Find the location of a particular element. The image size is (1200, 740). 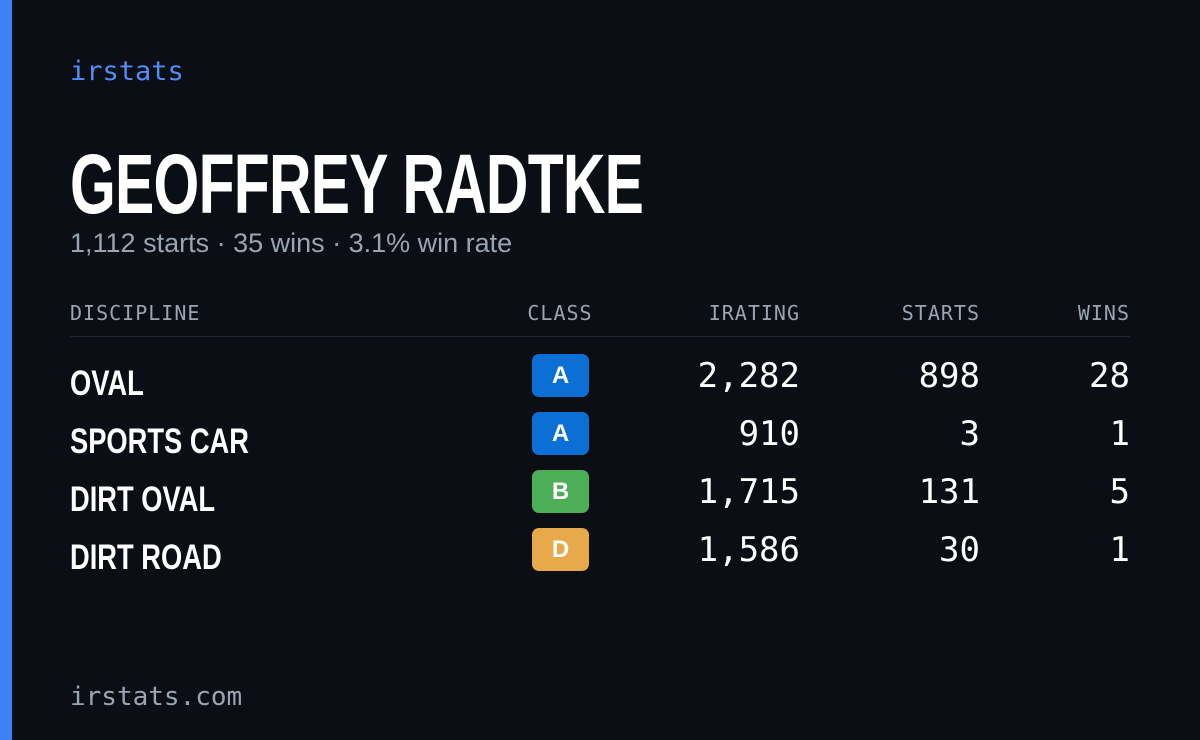

column-header: IRATING is located at coordinates (754, 313).